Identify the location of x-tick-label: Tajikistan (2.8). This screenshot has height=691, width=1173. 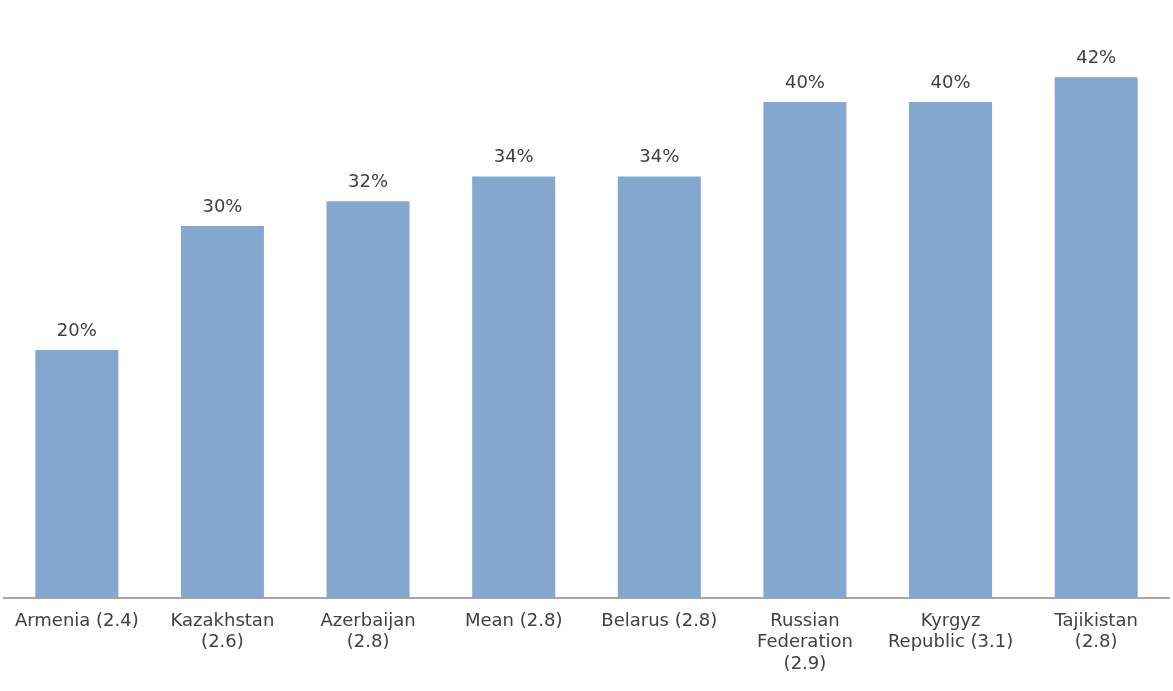
(1095, 630).